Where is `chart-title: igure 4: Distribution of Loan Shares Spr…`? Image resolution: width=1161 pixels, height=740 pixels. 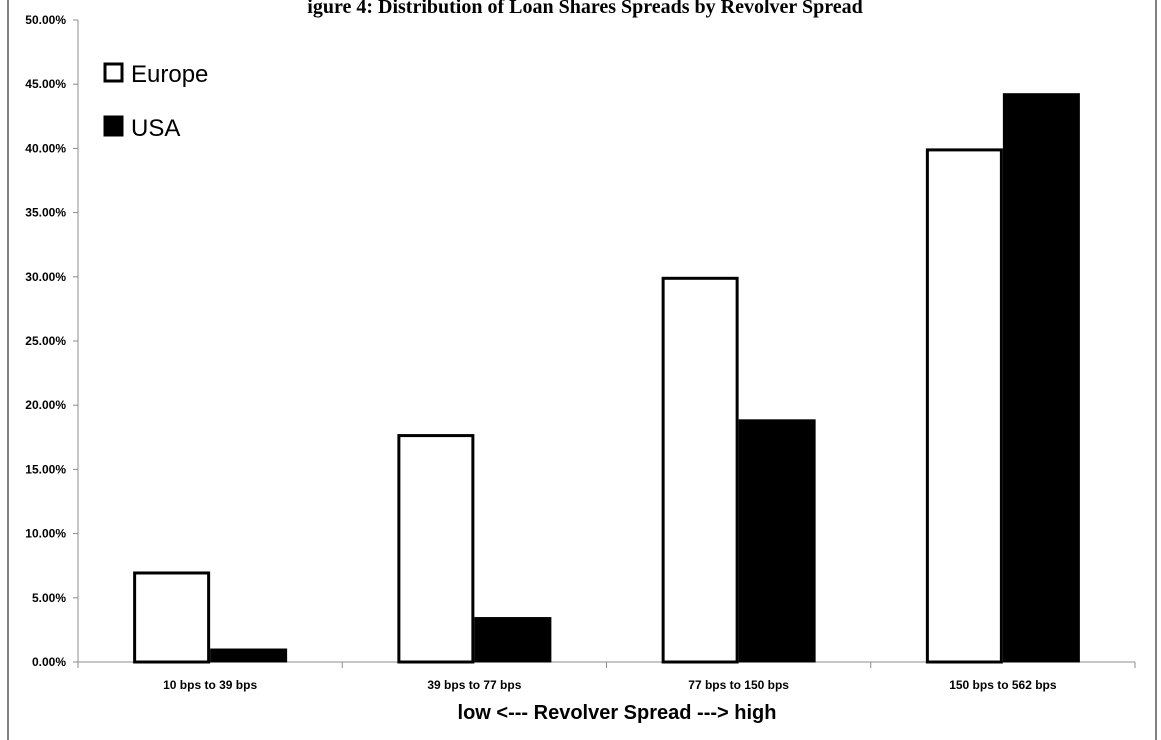
chart-title: igure 4: Distribution of Loan Shares Spr… is located at coordinates (584, 9).